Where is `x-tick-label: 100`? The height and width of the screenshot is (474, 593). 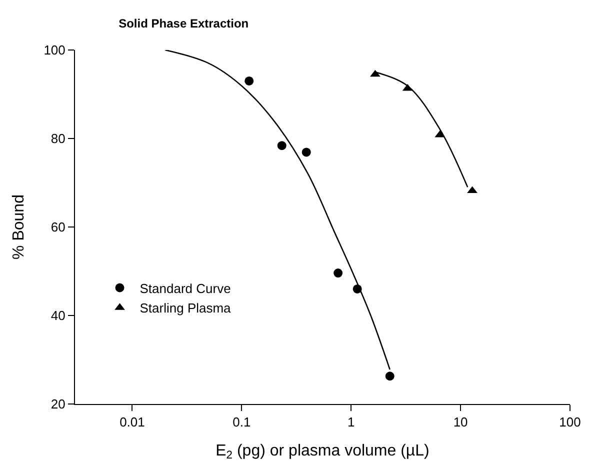 x-tick-label: 100 is located at coordinates (570, 422).